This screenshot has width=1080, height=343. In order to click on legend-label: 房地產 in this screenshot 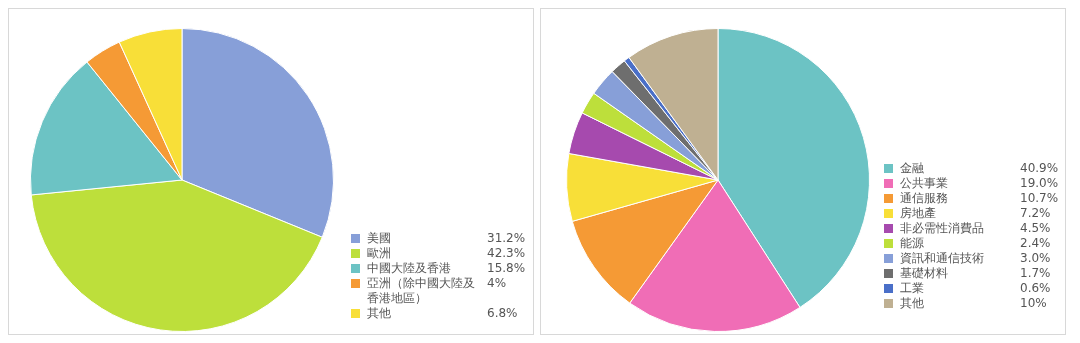, I will do `click(918, 213)`.